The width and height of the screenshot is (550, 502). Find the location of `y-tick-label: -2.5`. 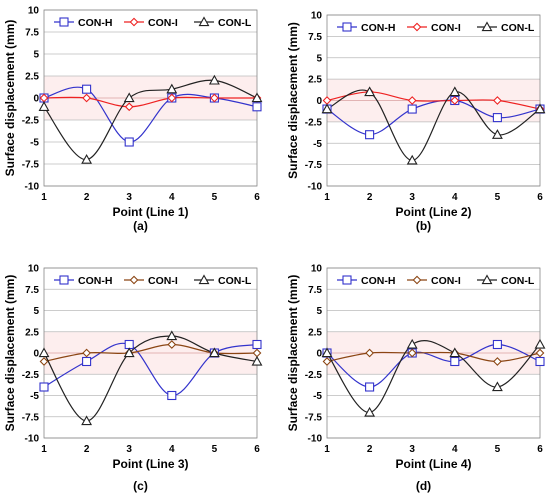

y-tick-label: -2.5 is located at coordinates (314, 122).